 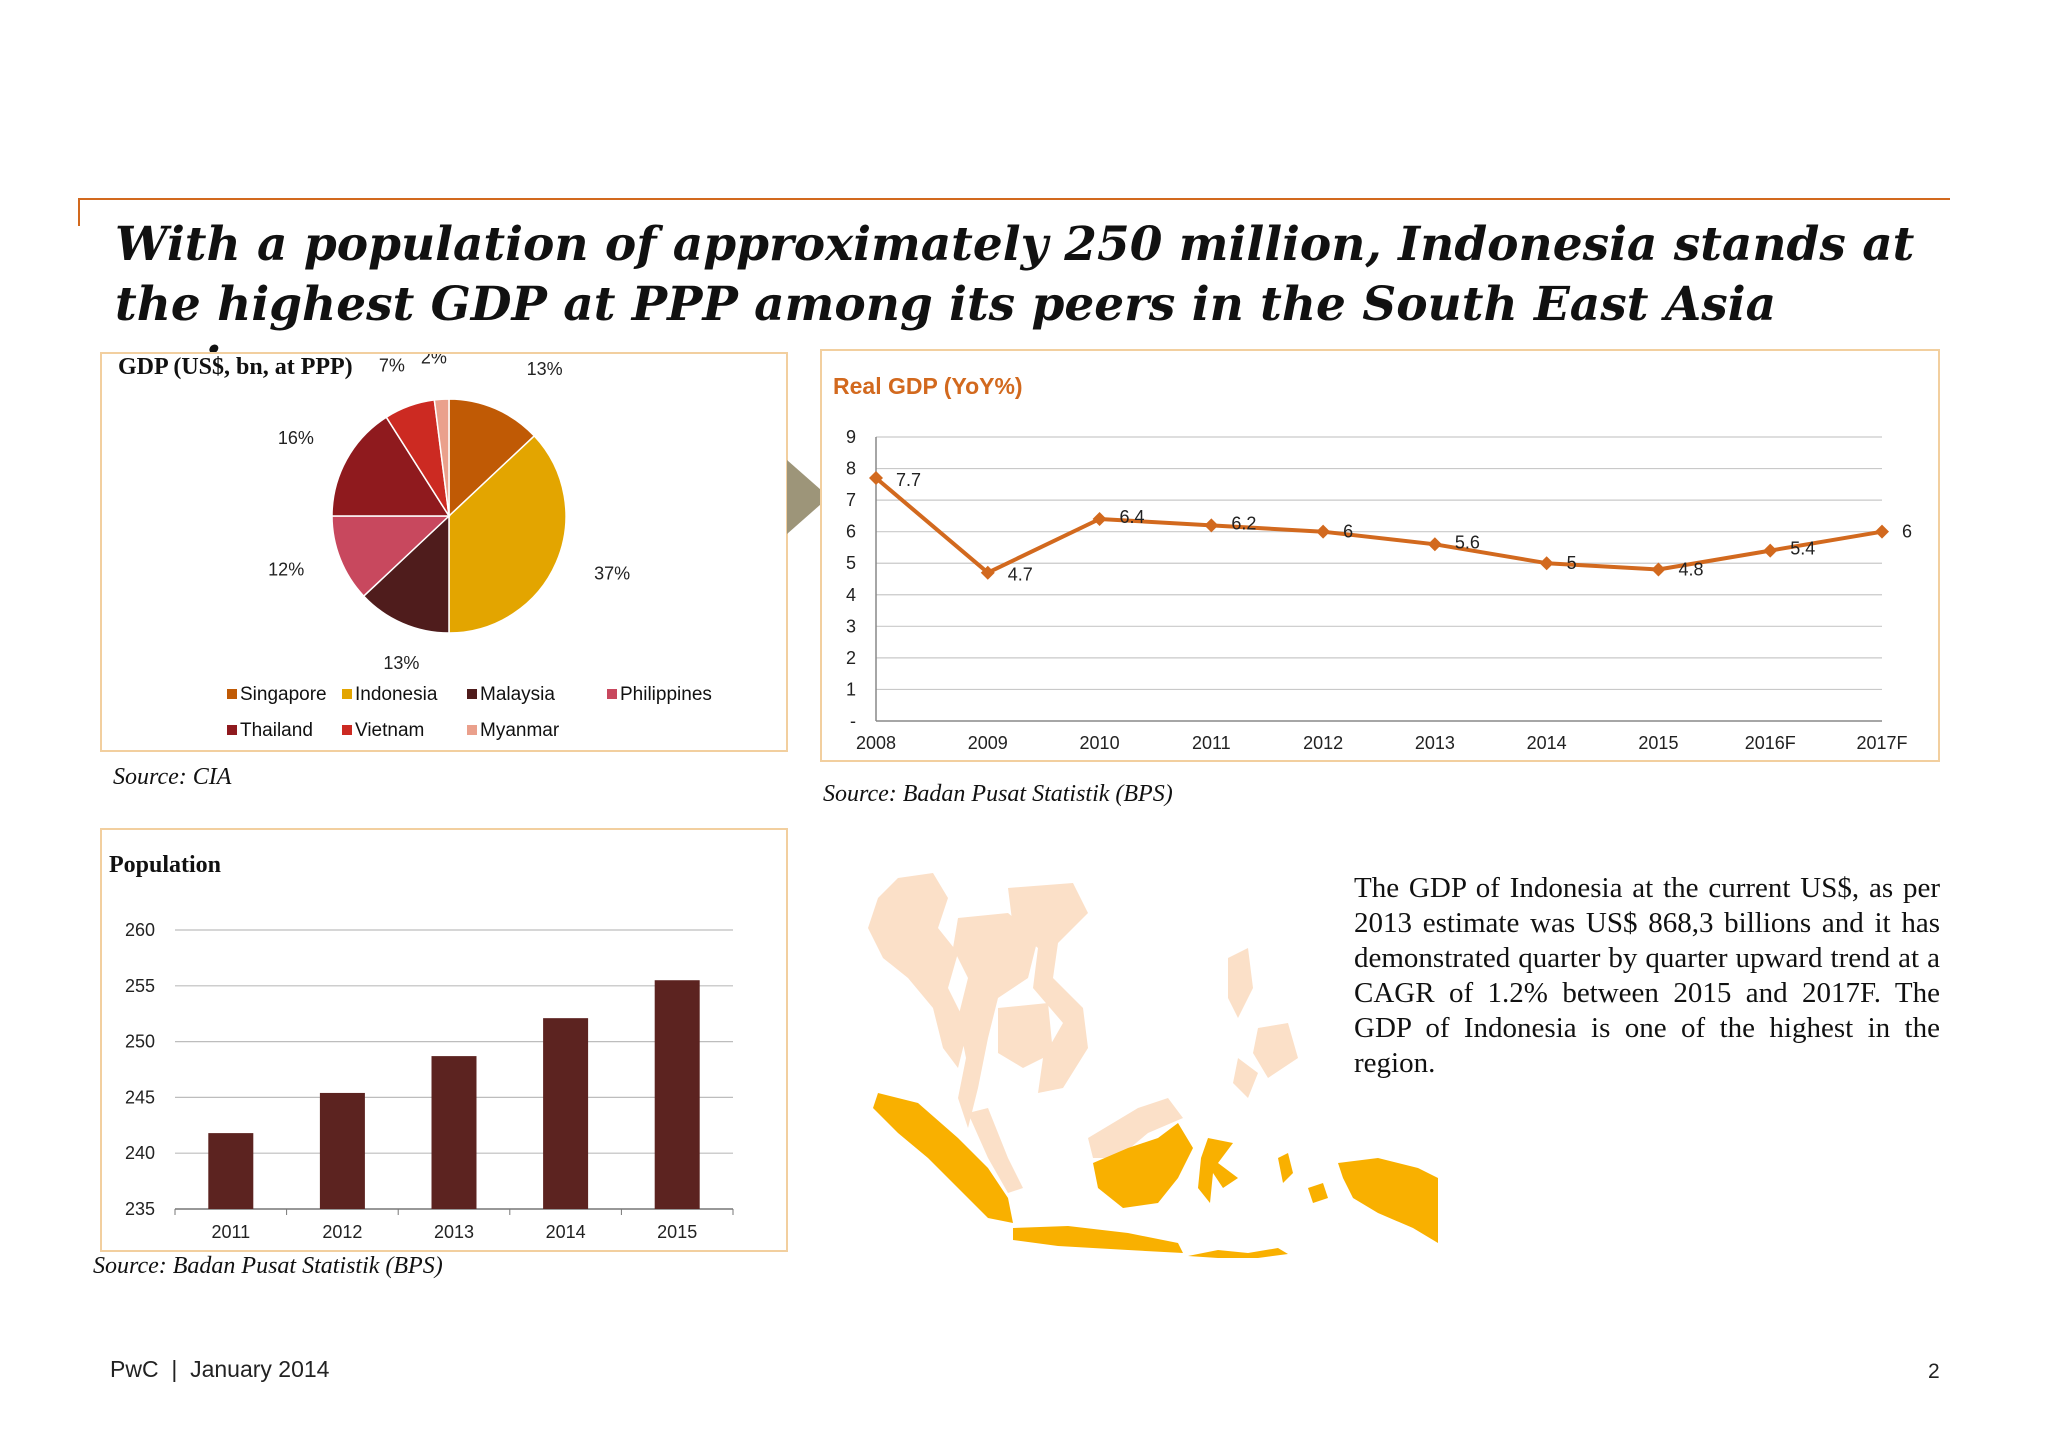 I want to click on line-x-tick: 2008, so click(x=876, y=743).